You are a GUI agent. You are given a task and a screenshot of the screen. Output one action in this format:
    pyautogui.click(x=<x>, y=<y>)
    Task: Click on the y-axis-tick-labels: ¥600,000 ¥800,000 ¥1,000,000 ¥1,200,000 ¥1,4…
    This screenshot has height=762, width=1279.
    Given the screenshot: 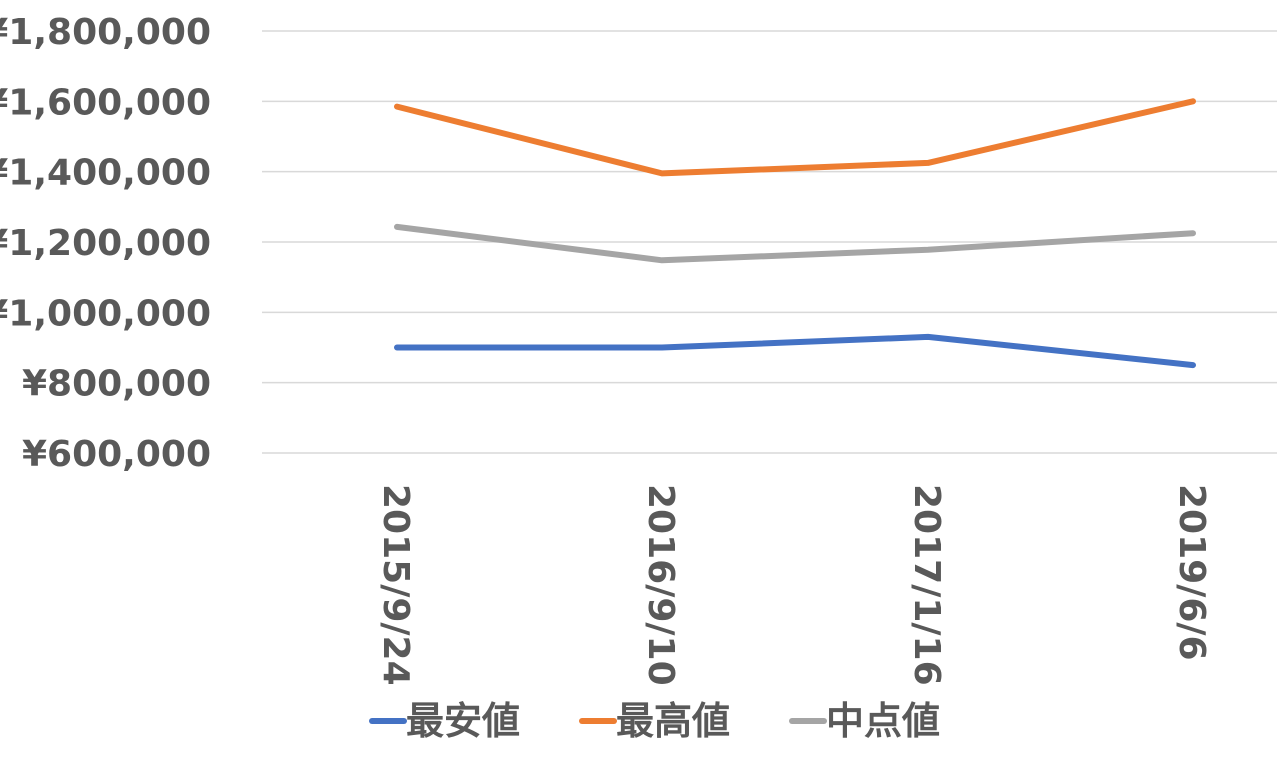 What is the action you would take?
    pyautogui.click(x=105, y=243)
    